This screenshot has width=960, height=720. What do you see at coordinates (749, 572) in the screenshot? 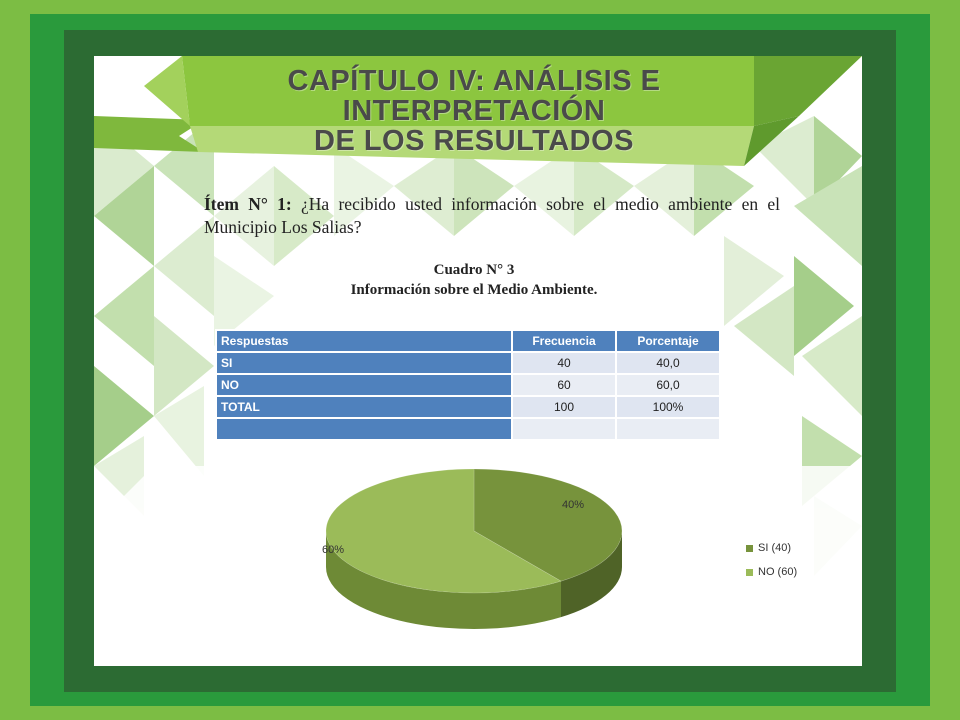
I see `legend-swatch-no` at bounding box center [749, 572].